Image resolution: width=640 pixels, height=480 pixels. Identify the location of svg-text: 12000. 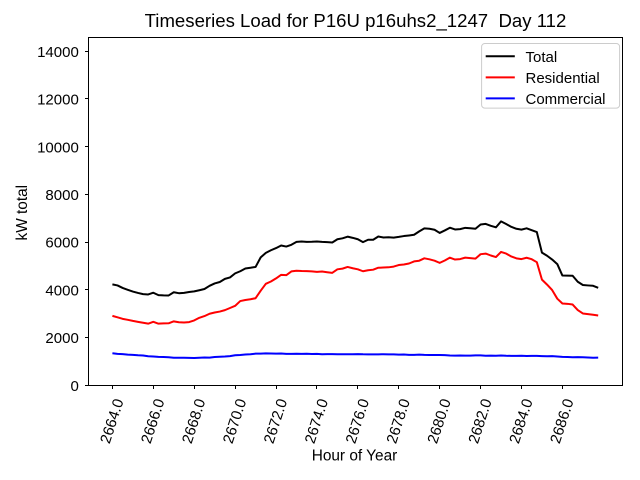
(58, 100).